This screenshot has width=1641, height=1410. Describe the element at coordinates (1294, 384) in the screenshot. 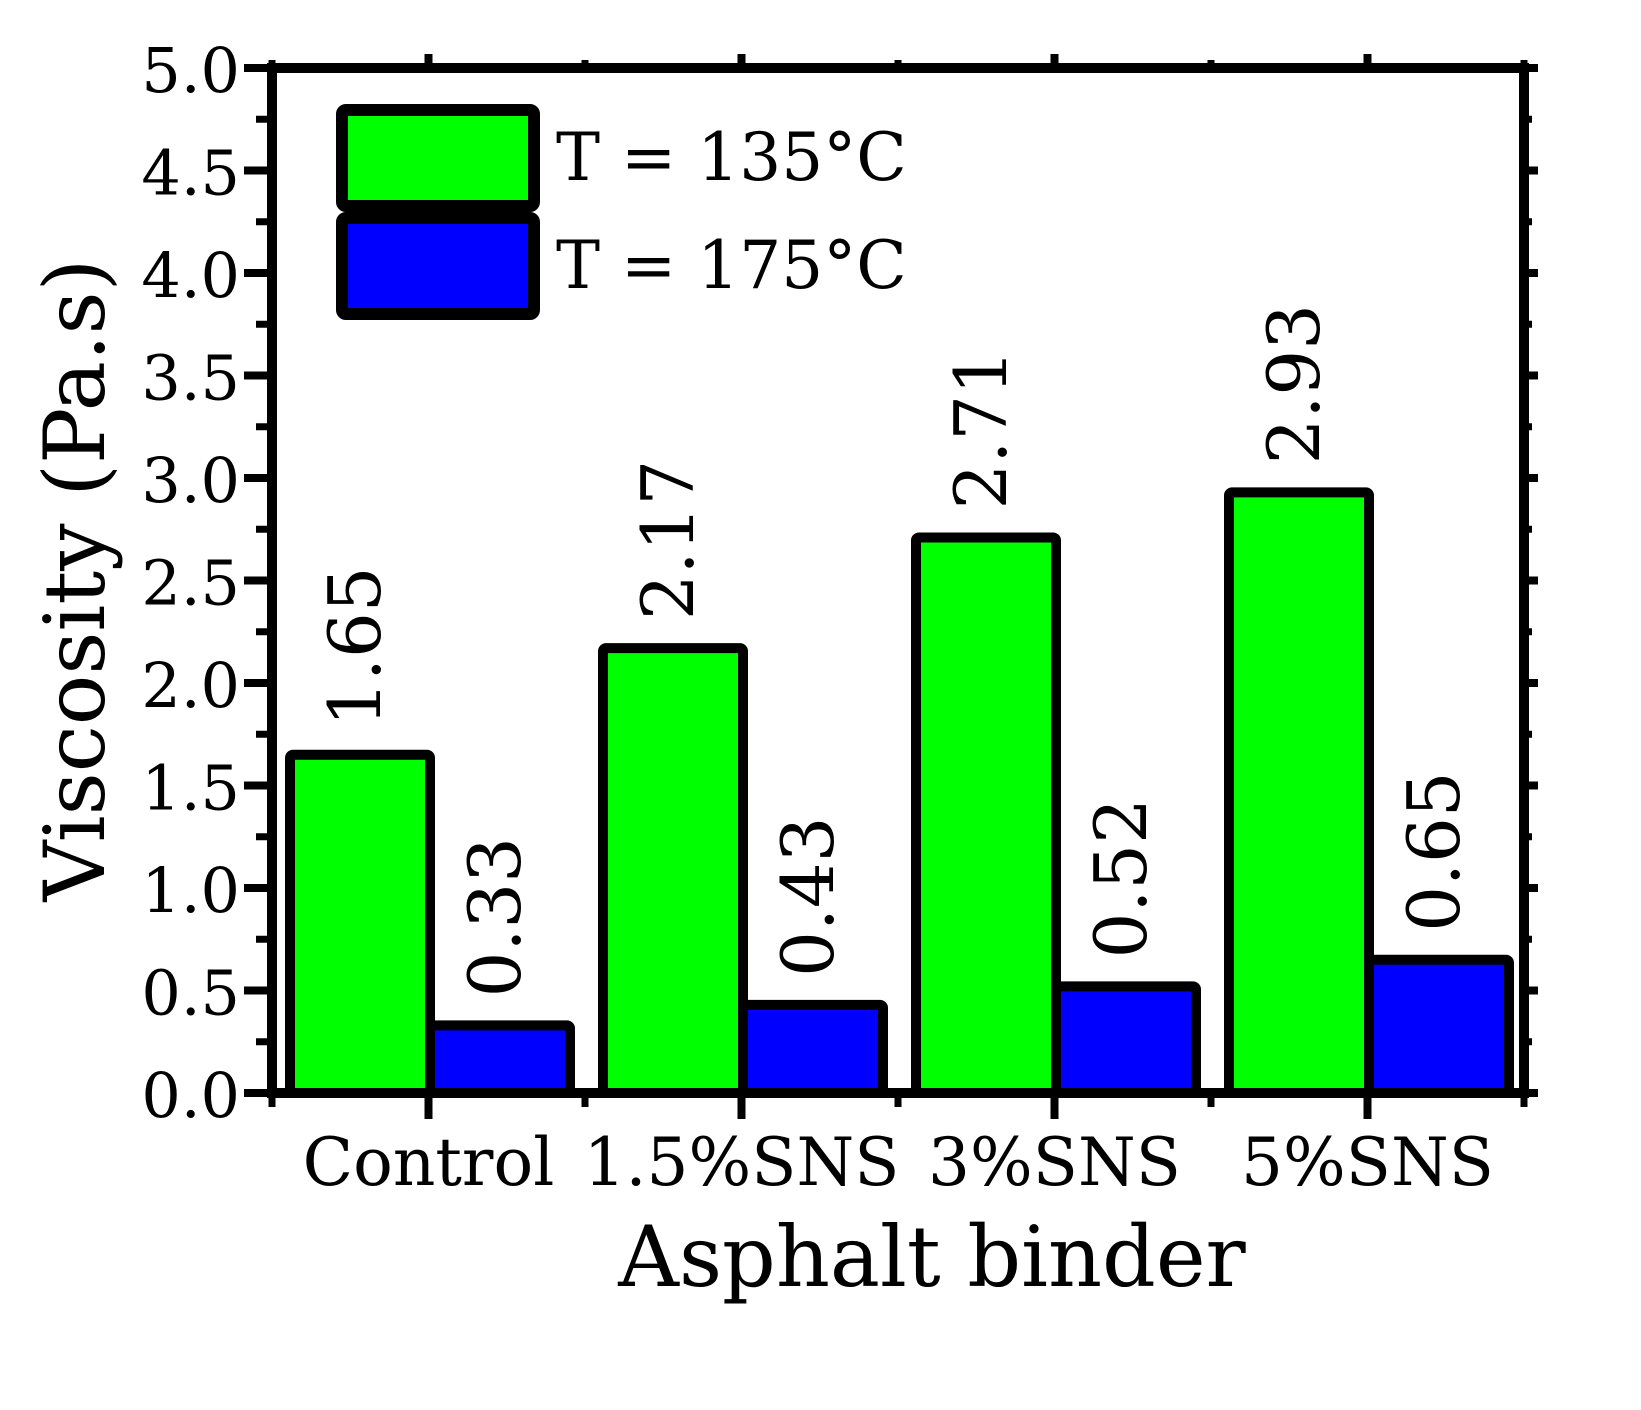

I see `data-label: 2.93` at that location.